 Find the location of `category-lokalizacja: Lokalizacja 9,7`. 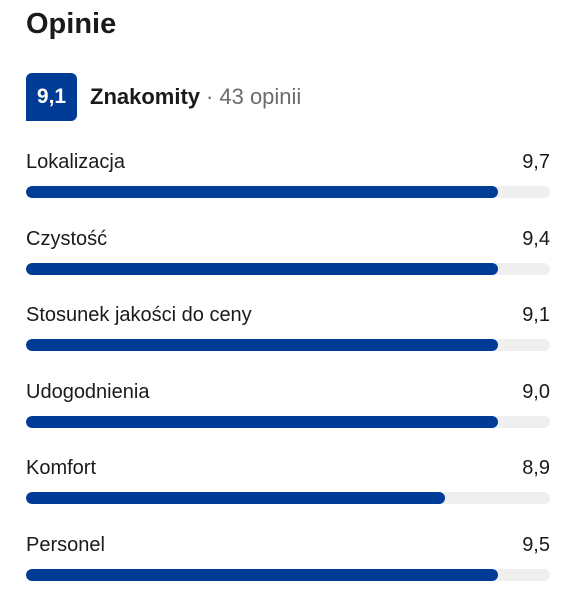

category-lokalizacja: Lokalizacja 9,7 is located at coordinates (288, 174).